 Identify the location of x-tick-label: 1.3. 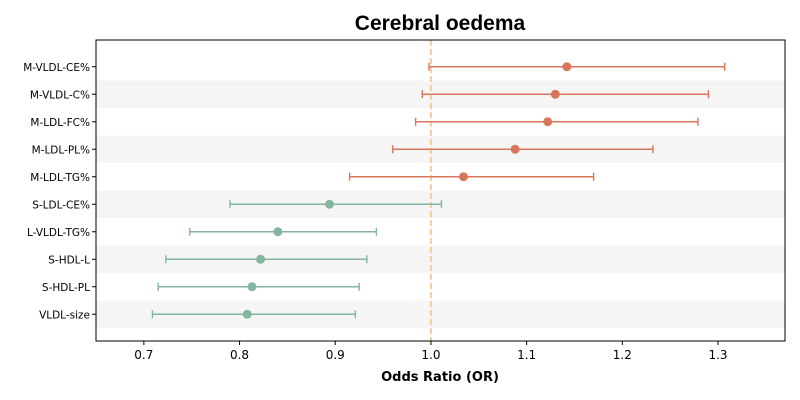
(717, 355).